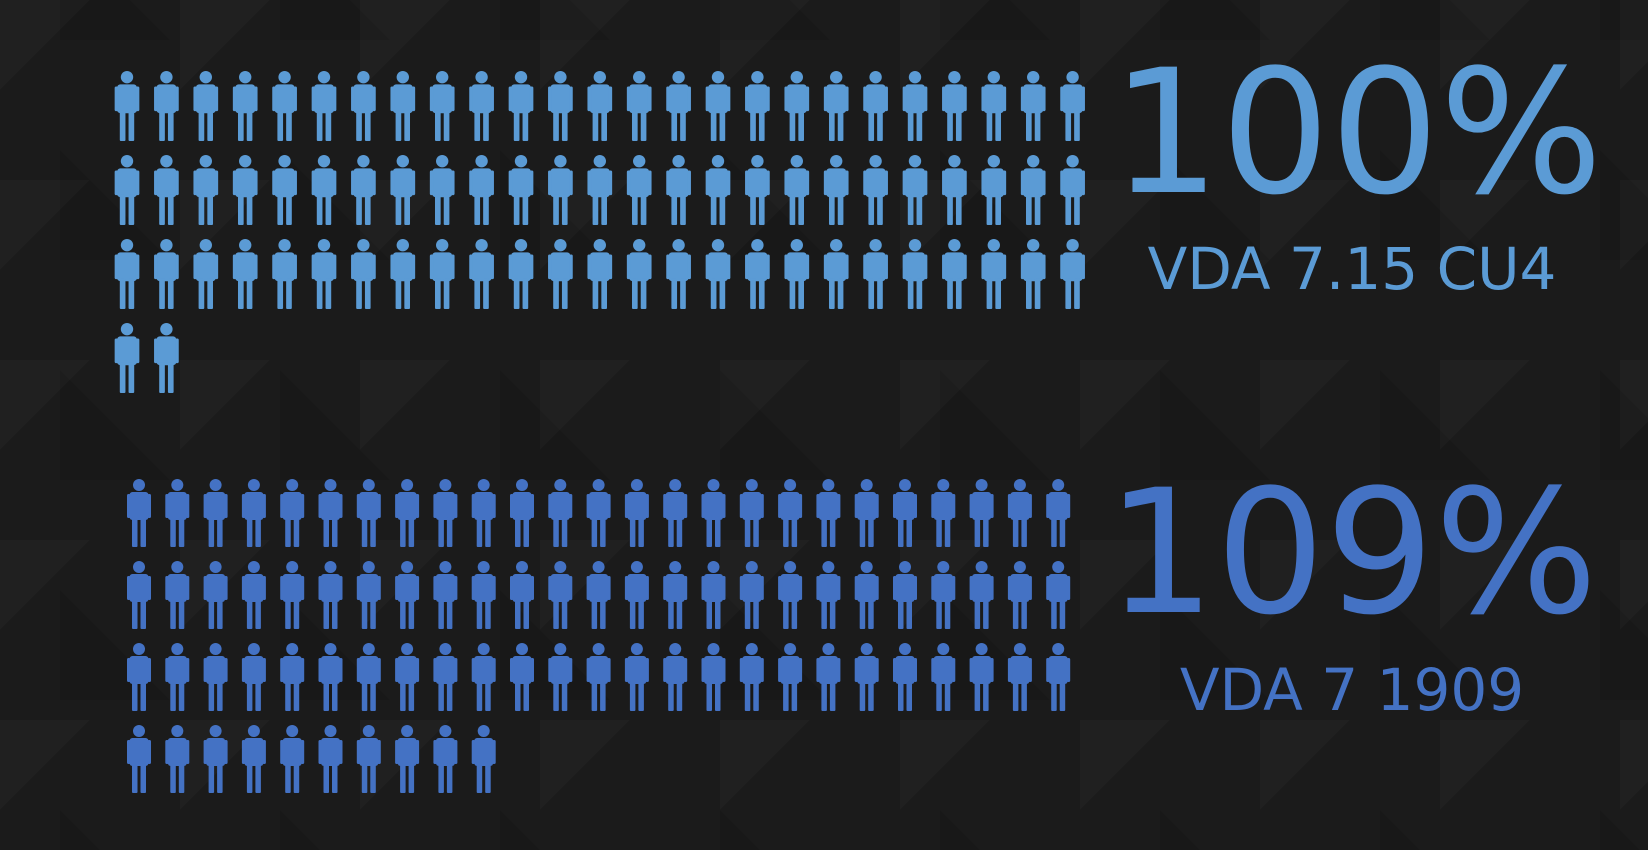  Describe the element at coordinates (1352, 690) in the screenshot. I see `group-label-2: VDA 7 1909` at that location.